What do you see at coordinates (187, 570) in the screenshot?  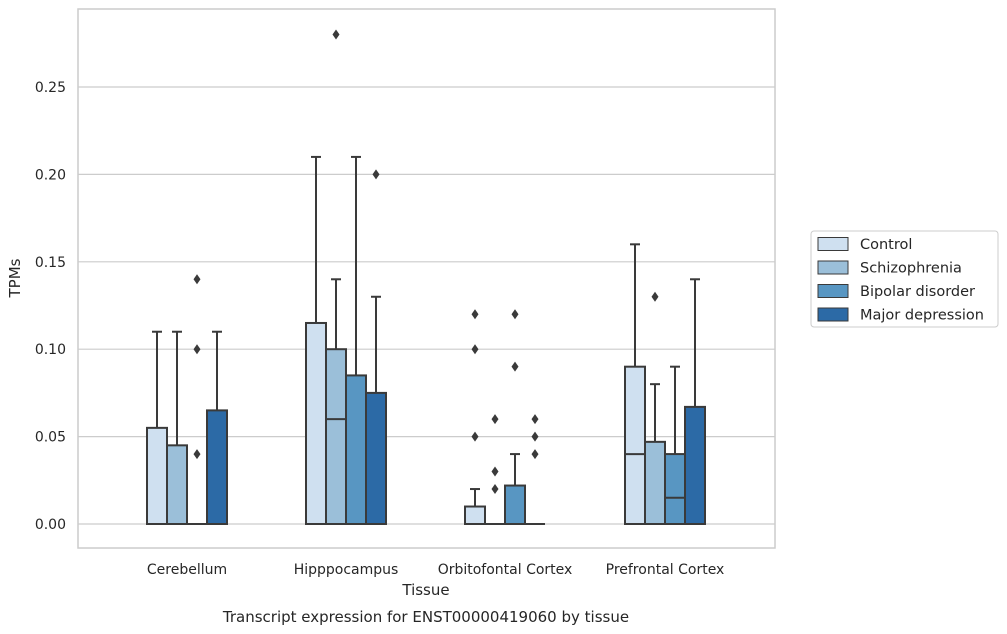 I see `x-tick-label: Cerebellum` at bounding box center [187, 570].